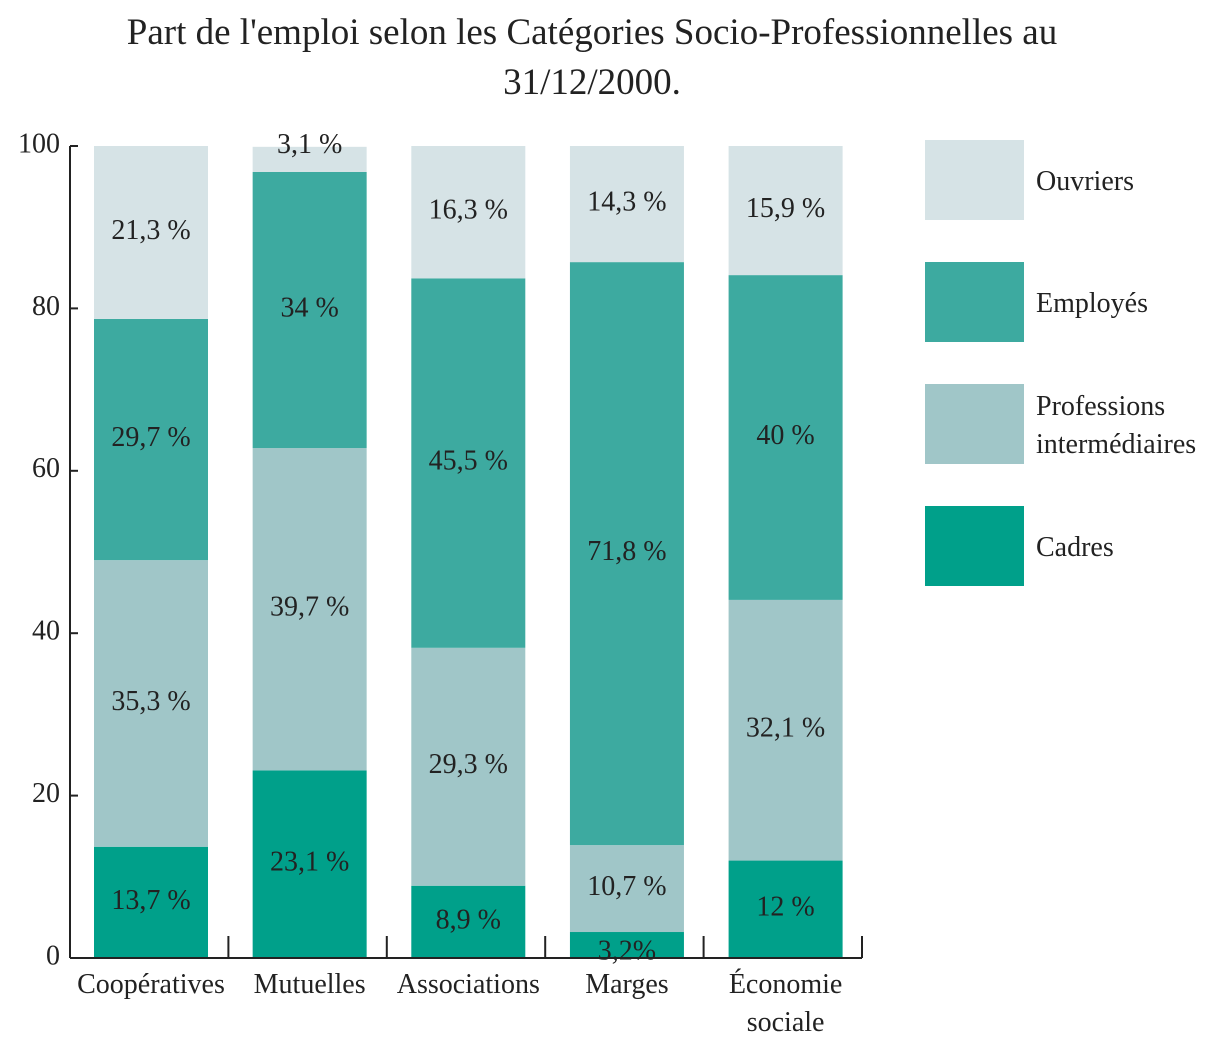 This screenshot has width=1222, height=1042. I want to click on value-label: 14,3 %, so click(626, 201).